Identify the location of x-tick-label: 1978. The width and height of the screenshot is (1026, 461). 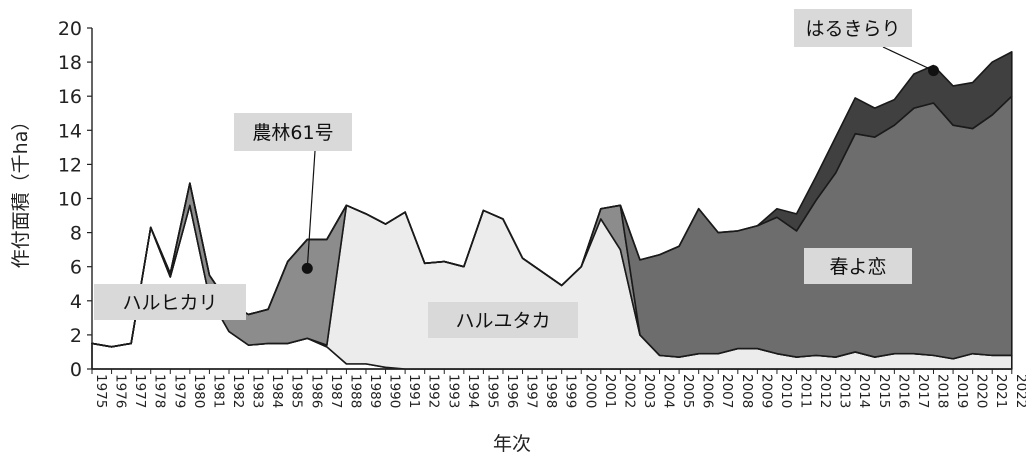
(160, 391).